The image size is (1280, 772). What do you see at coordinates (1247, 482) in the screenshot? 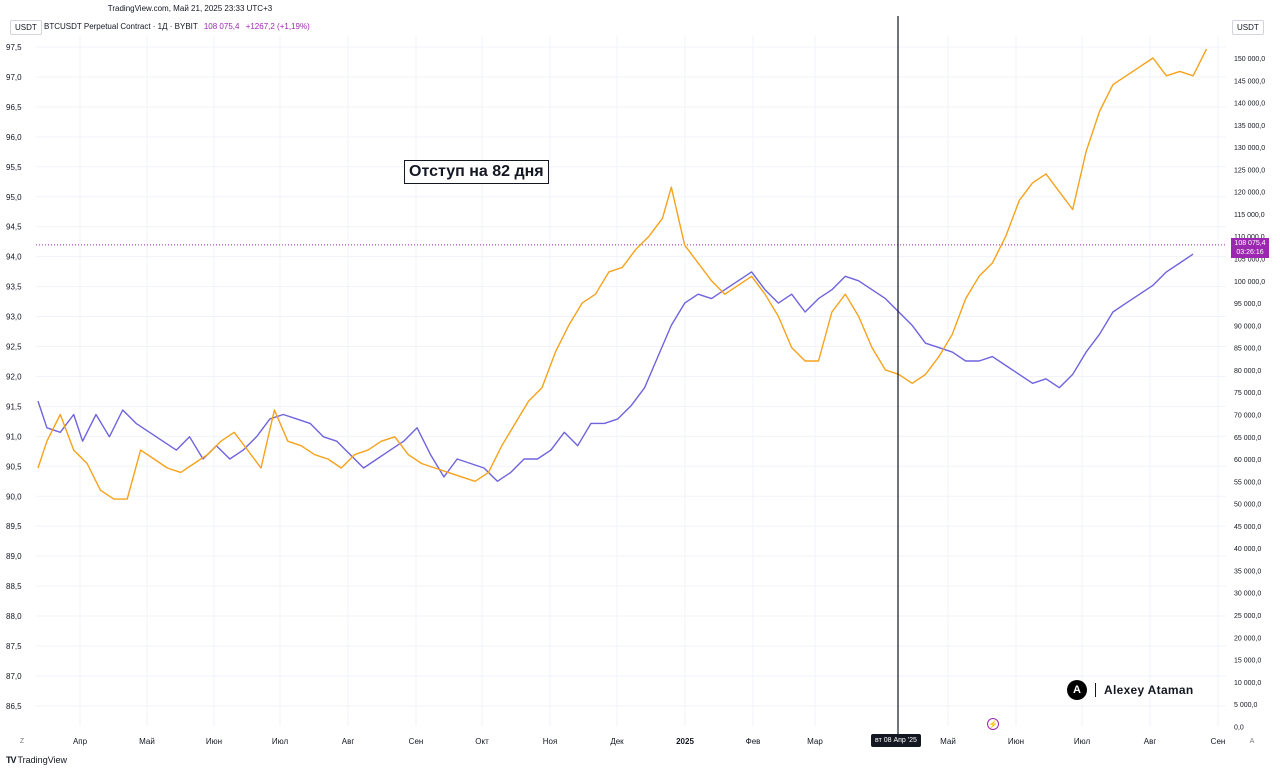
I see `right-tick-label: 55 000,0` at bounding box center [1247, 482].